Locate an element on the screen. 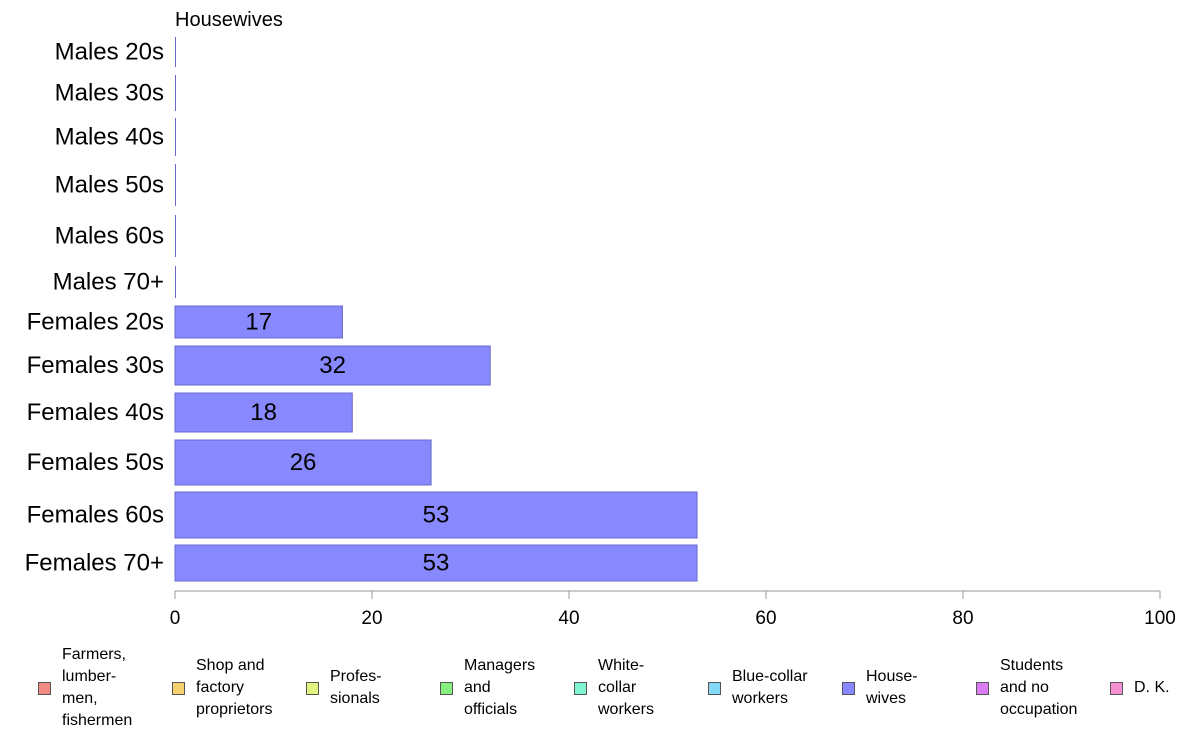 The width and height of the screenshot is (1188, 736). bar-males-20s is located at coordinates (175, 52).